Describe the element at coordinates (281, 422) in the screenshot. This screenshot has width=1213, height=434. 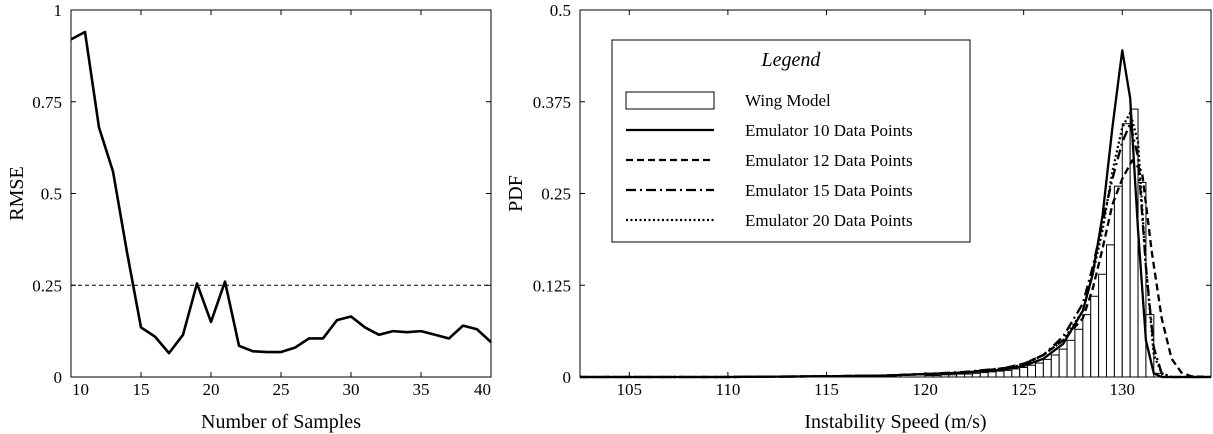
I see `x-axis-label: Number of Samples` at that location.